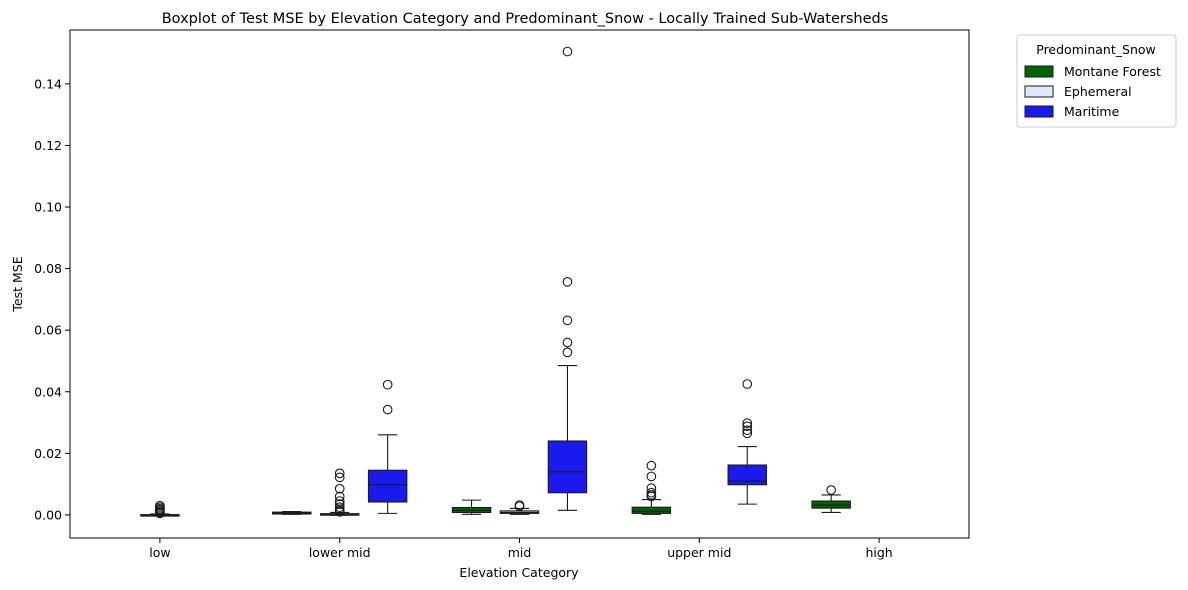  What do you see at coordinates (387, 446) in the screenshot?
I see `box-maritime-lower-mid` at bounding box center [387, 446].